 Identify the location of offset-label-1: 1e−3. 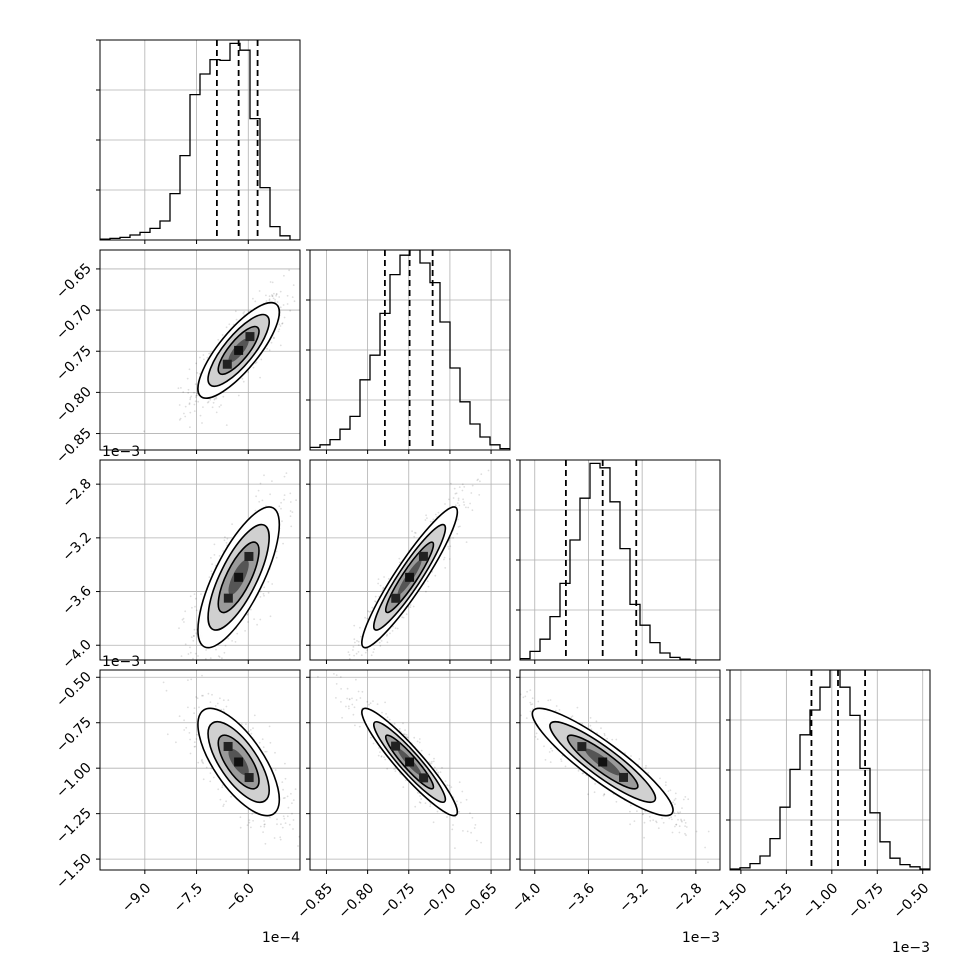
(121, 662).